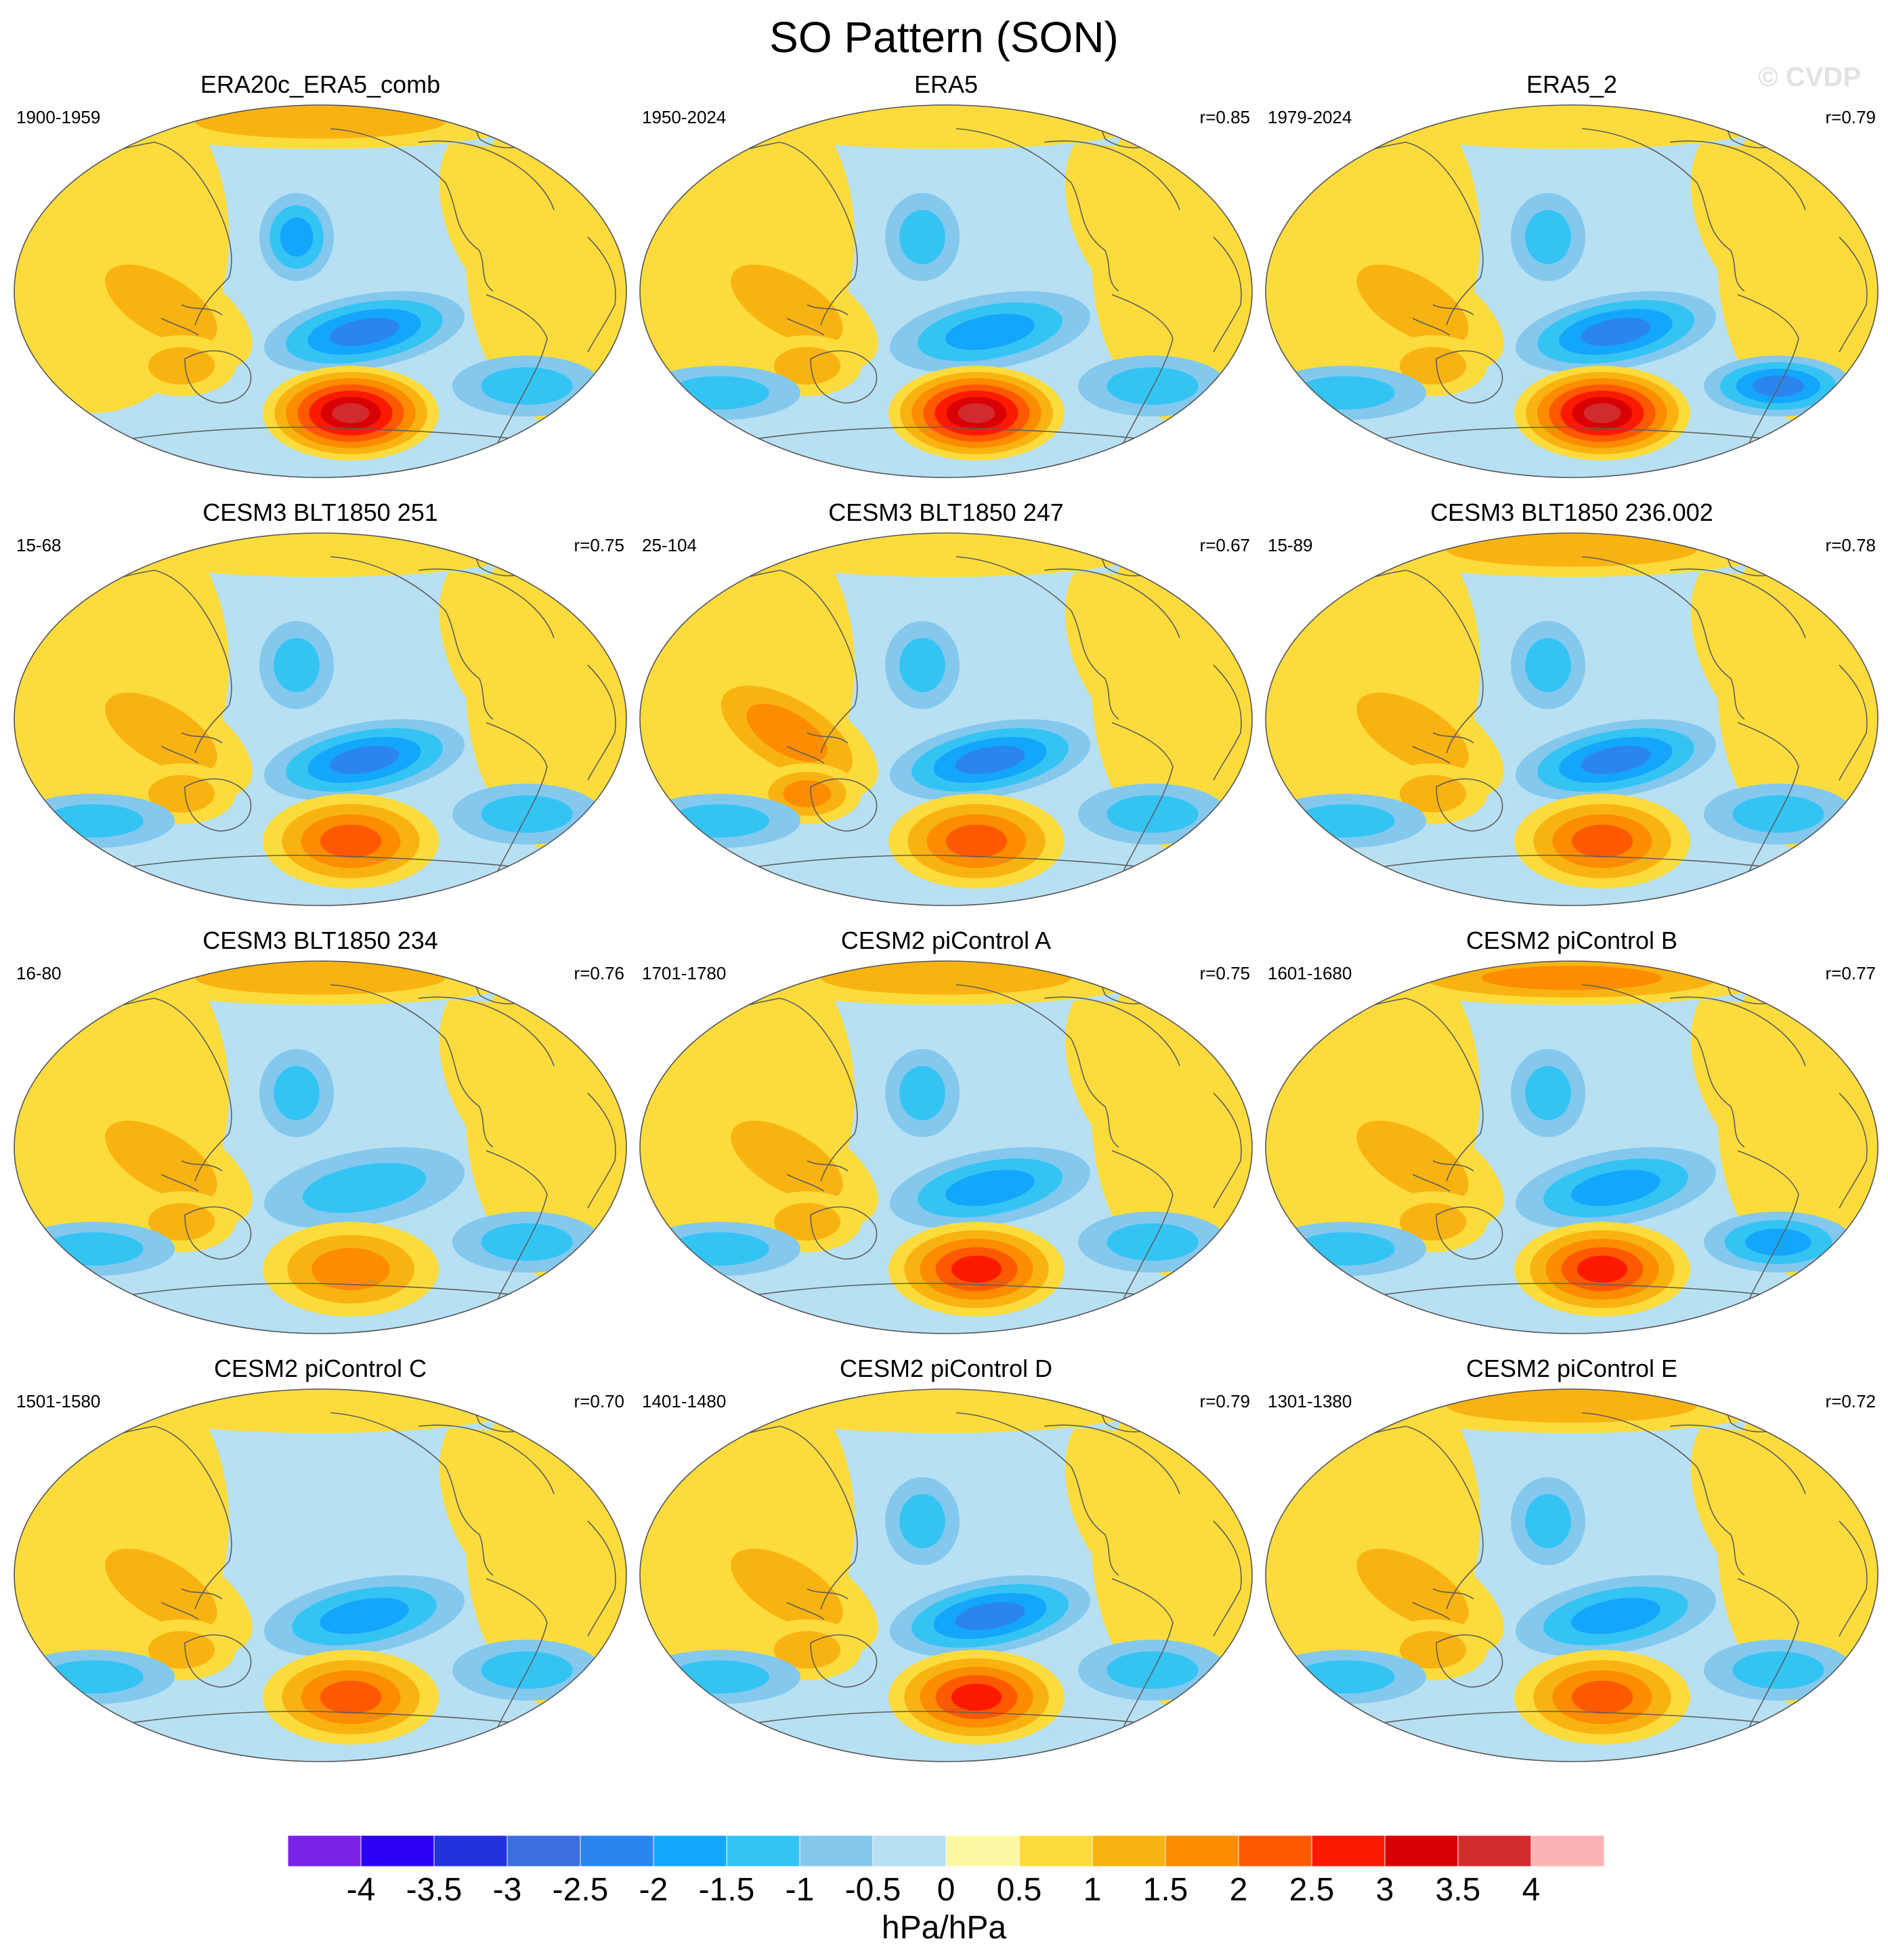 This screenshot has width=1888, height=1960. I want to click on panel-years: 1900-1959, so click(58, 117).